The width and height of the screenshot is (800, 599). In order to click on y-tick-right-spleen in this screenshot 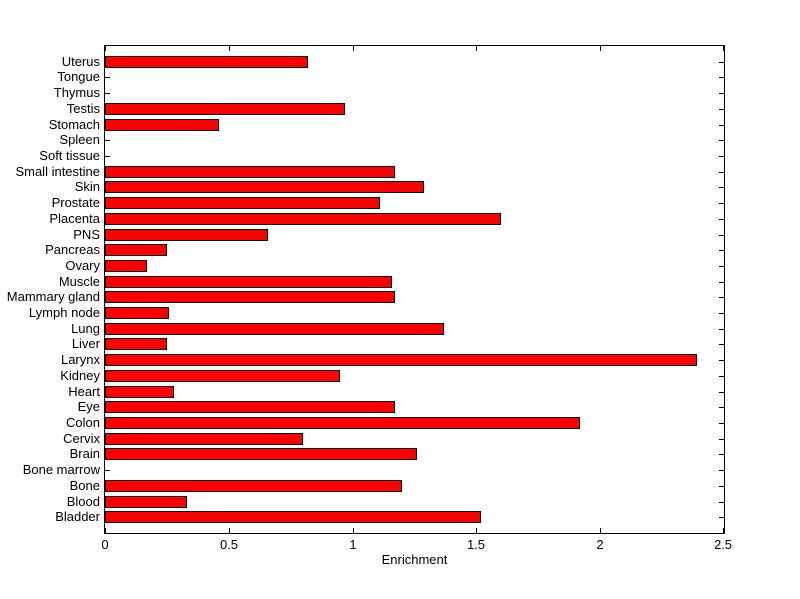, I will do `click(721, 140)`.